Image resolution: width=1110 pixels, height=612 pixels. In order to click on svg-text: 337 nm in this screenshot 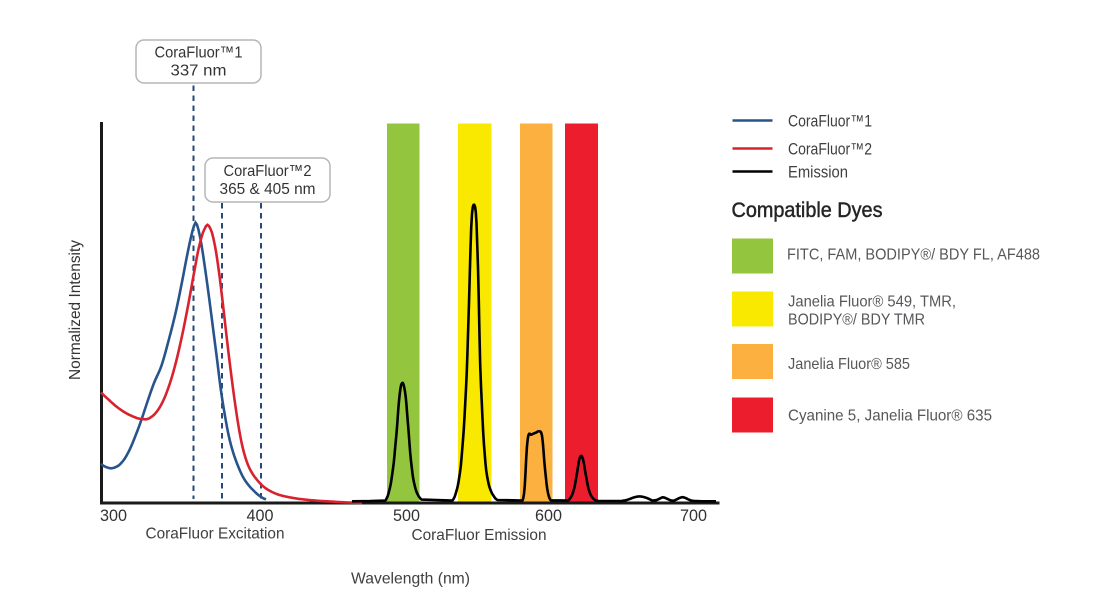, I will do `click(199, 71)`.